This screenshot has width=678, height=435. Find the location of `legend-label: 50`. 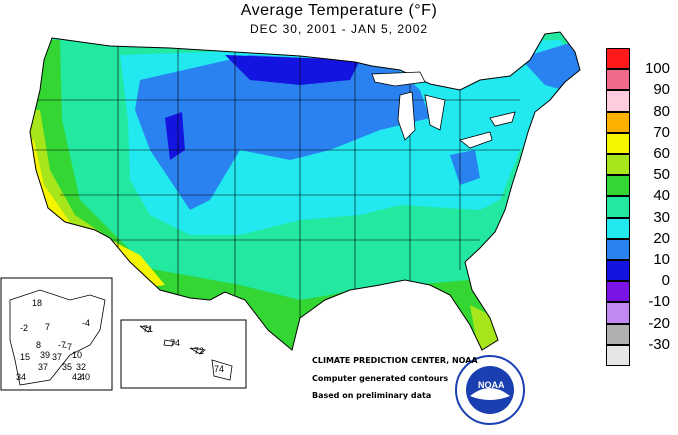

legend-label: 50 is located at coordinates (661, 175).